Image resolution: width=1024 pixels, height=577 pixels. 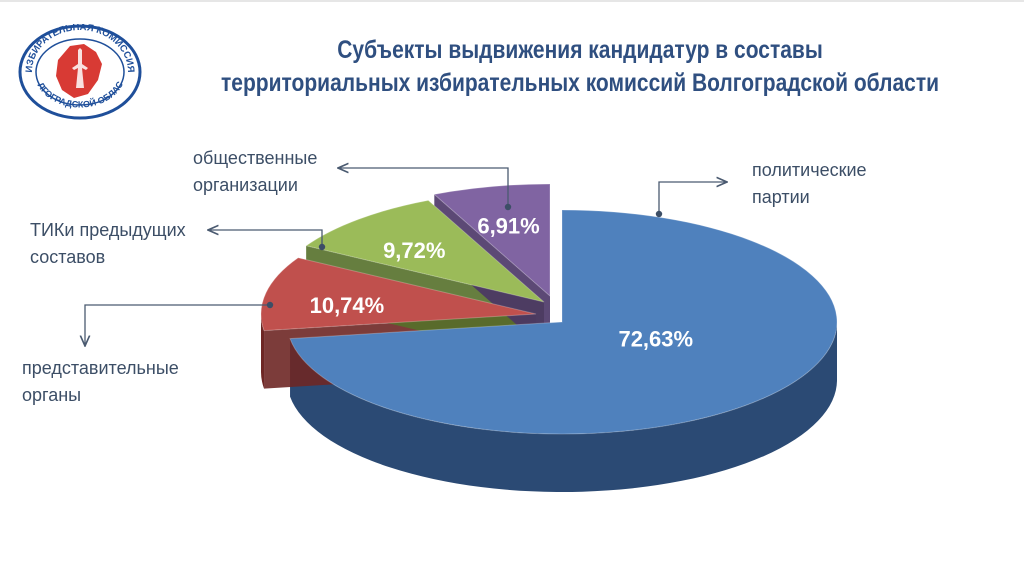 What do you see at coordinates (347, 305) in the screenshot?
I see `value-label-representative-bodies: 10,74%` at bounding box center [347, 305].